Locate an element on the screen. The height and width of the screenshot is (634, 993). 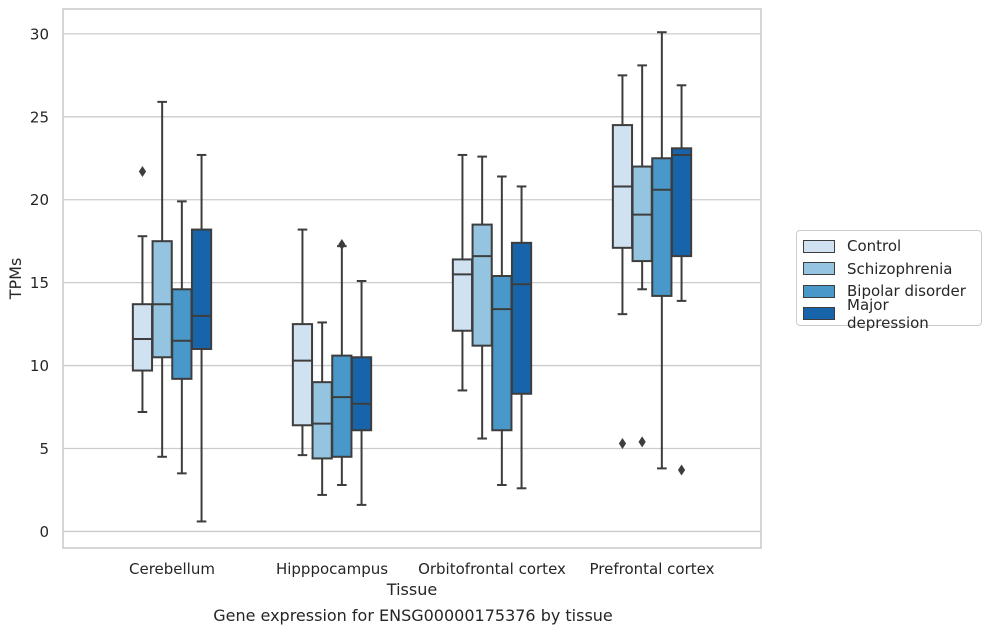
x-tick-label: Prefrontal cortex is located at coordinates (652, 569).